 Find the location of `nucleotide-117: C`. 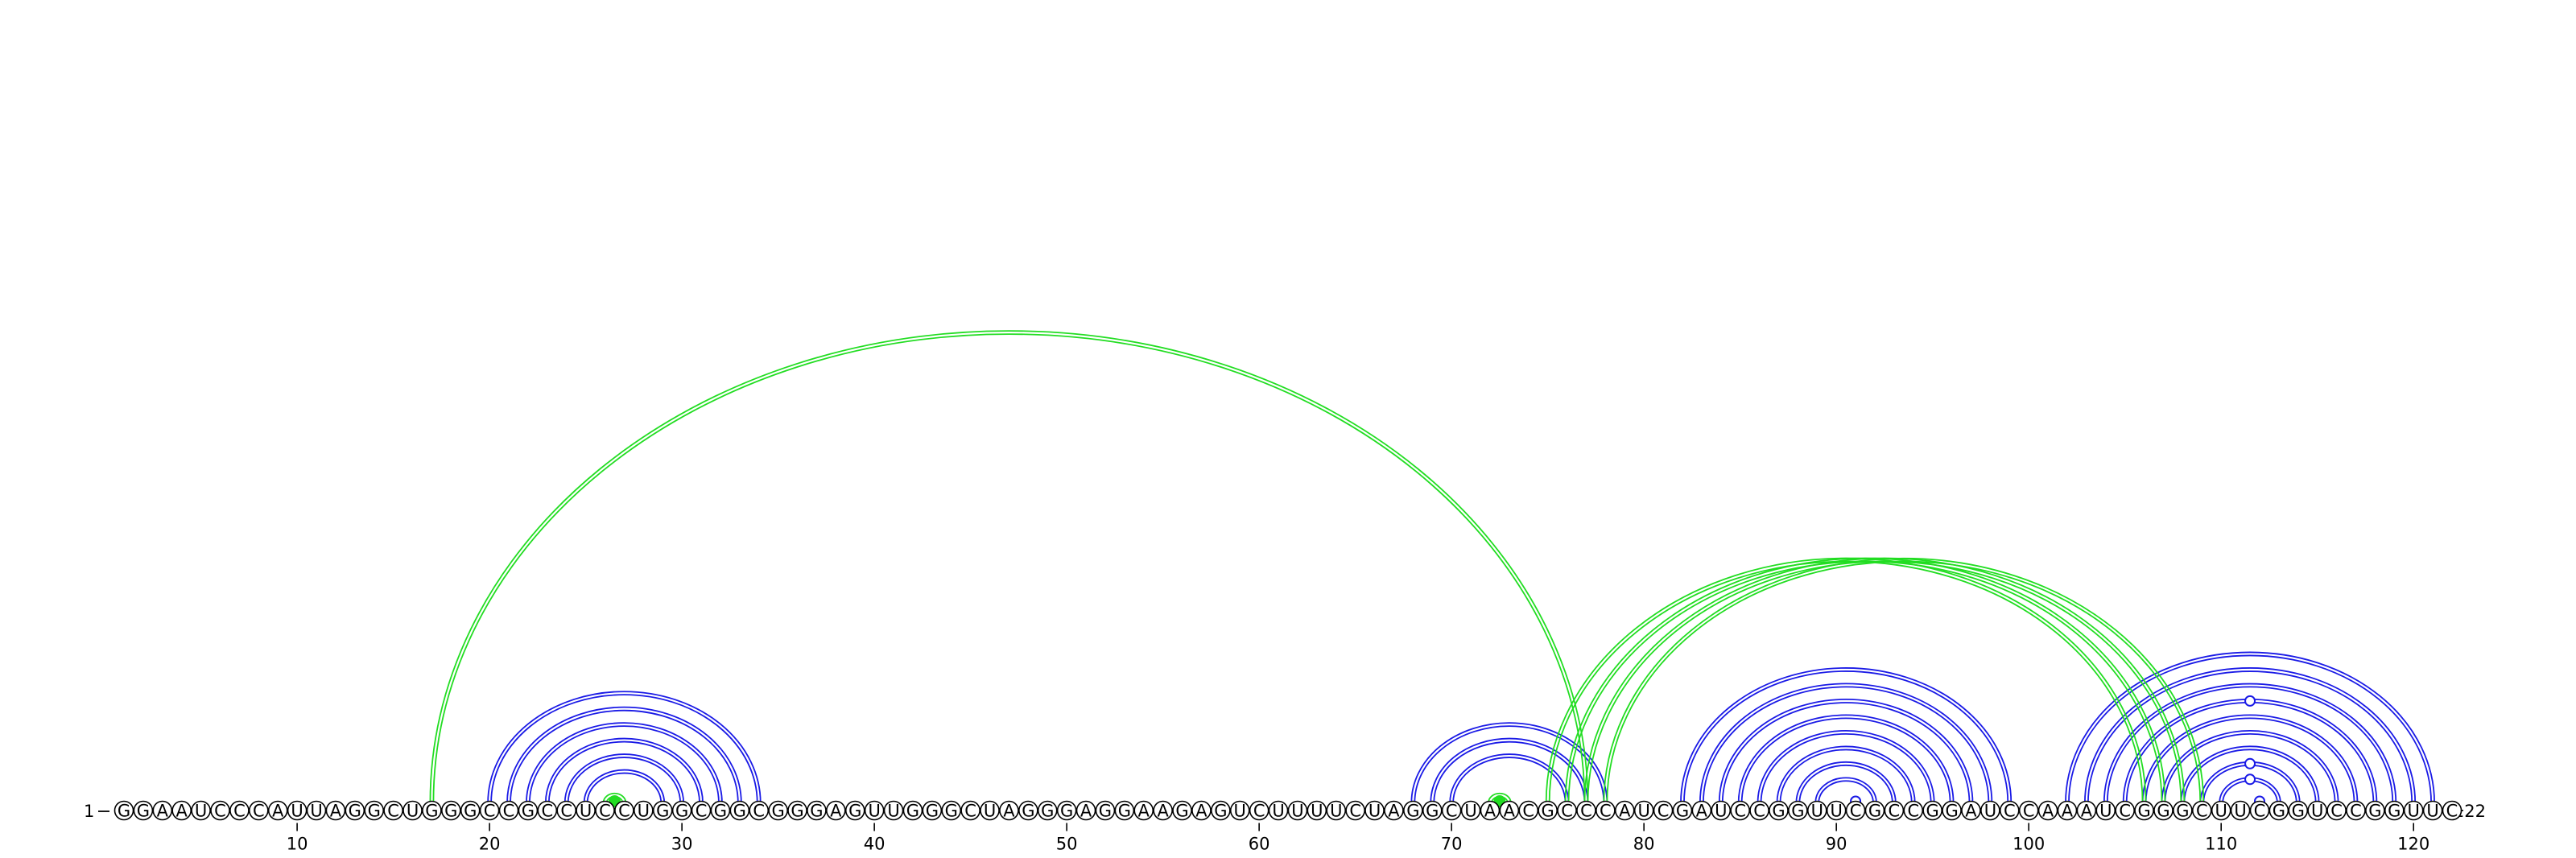

nucleotide-117: C is located at coordinates (2356, 811).